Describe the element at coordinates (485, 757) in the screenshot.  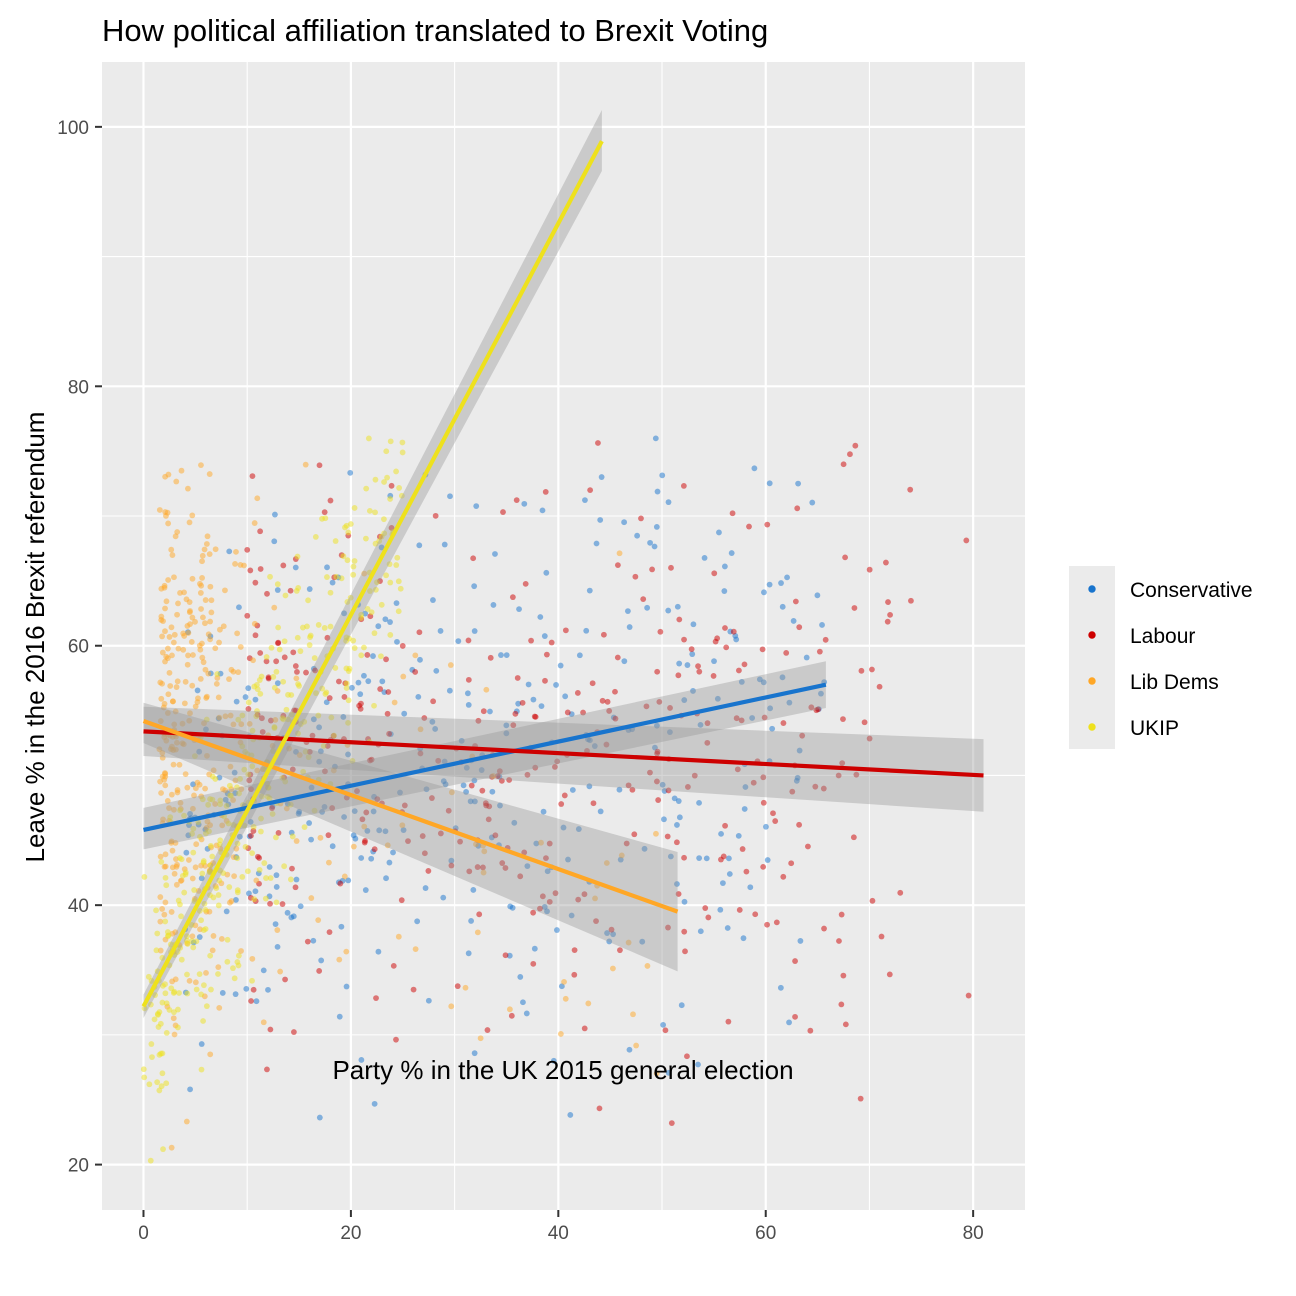
I see `regression-line` at that location.